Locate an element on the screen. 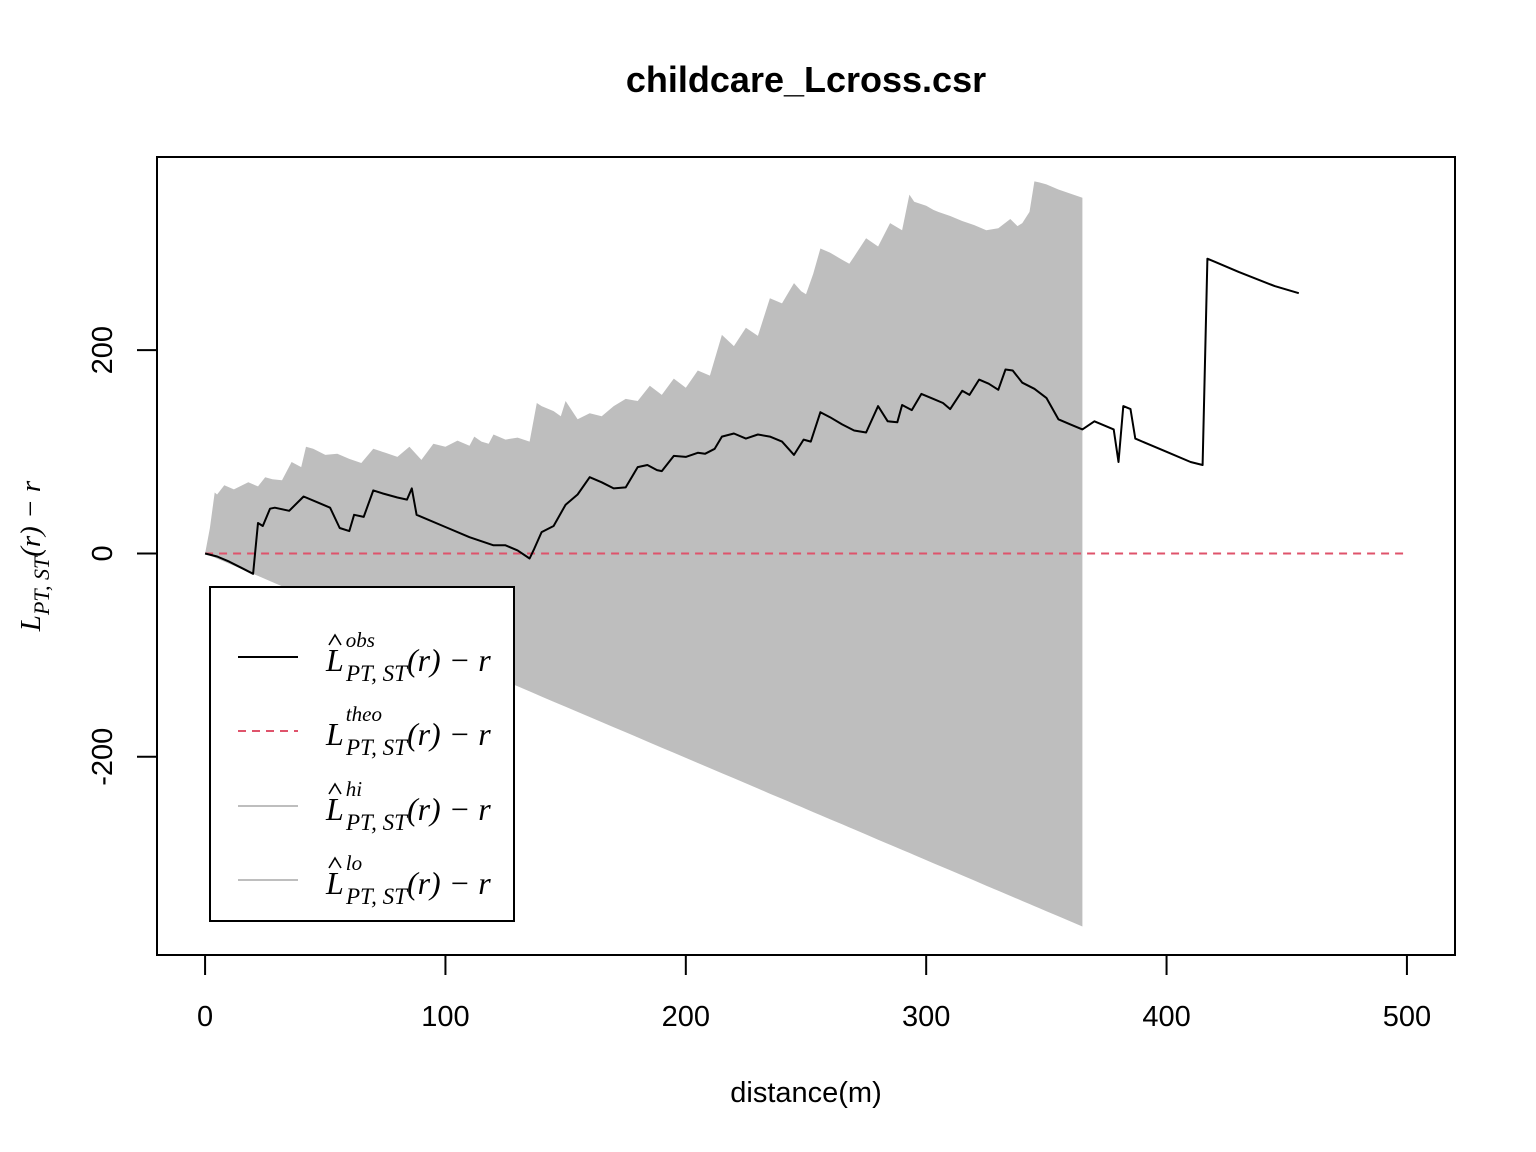 The image size is (1536, 1152). legend-label-sup: theo is located at coordinates (364, 714).